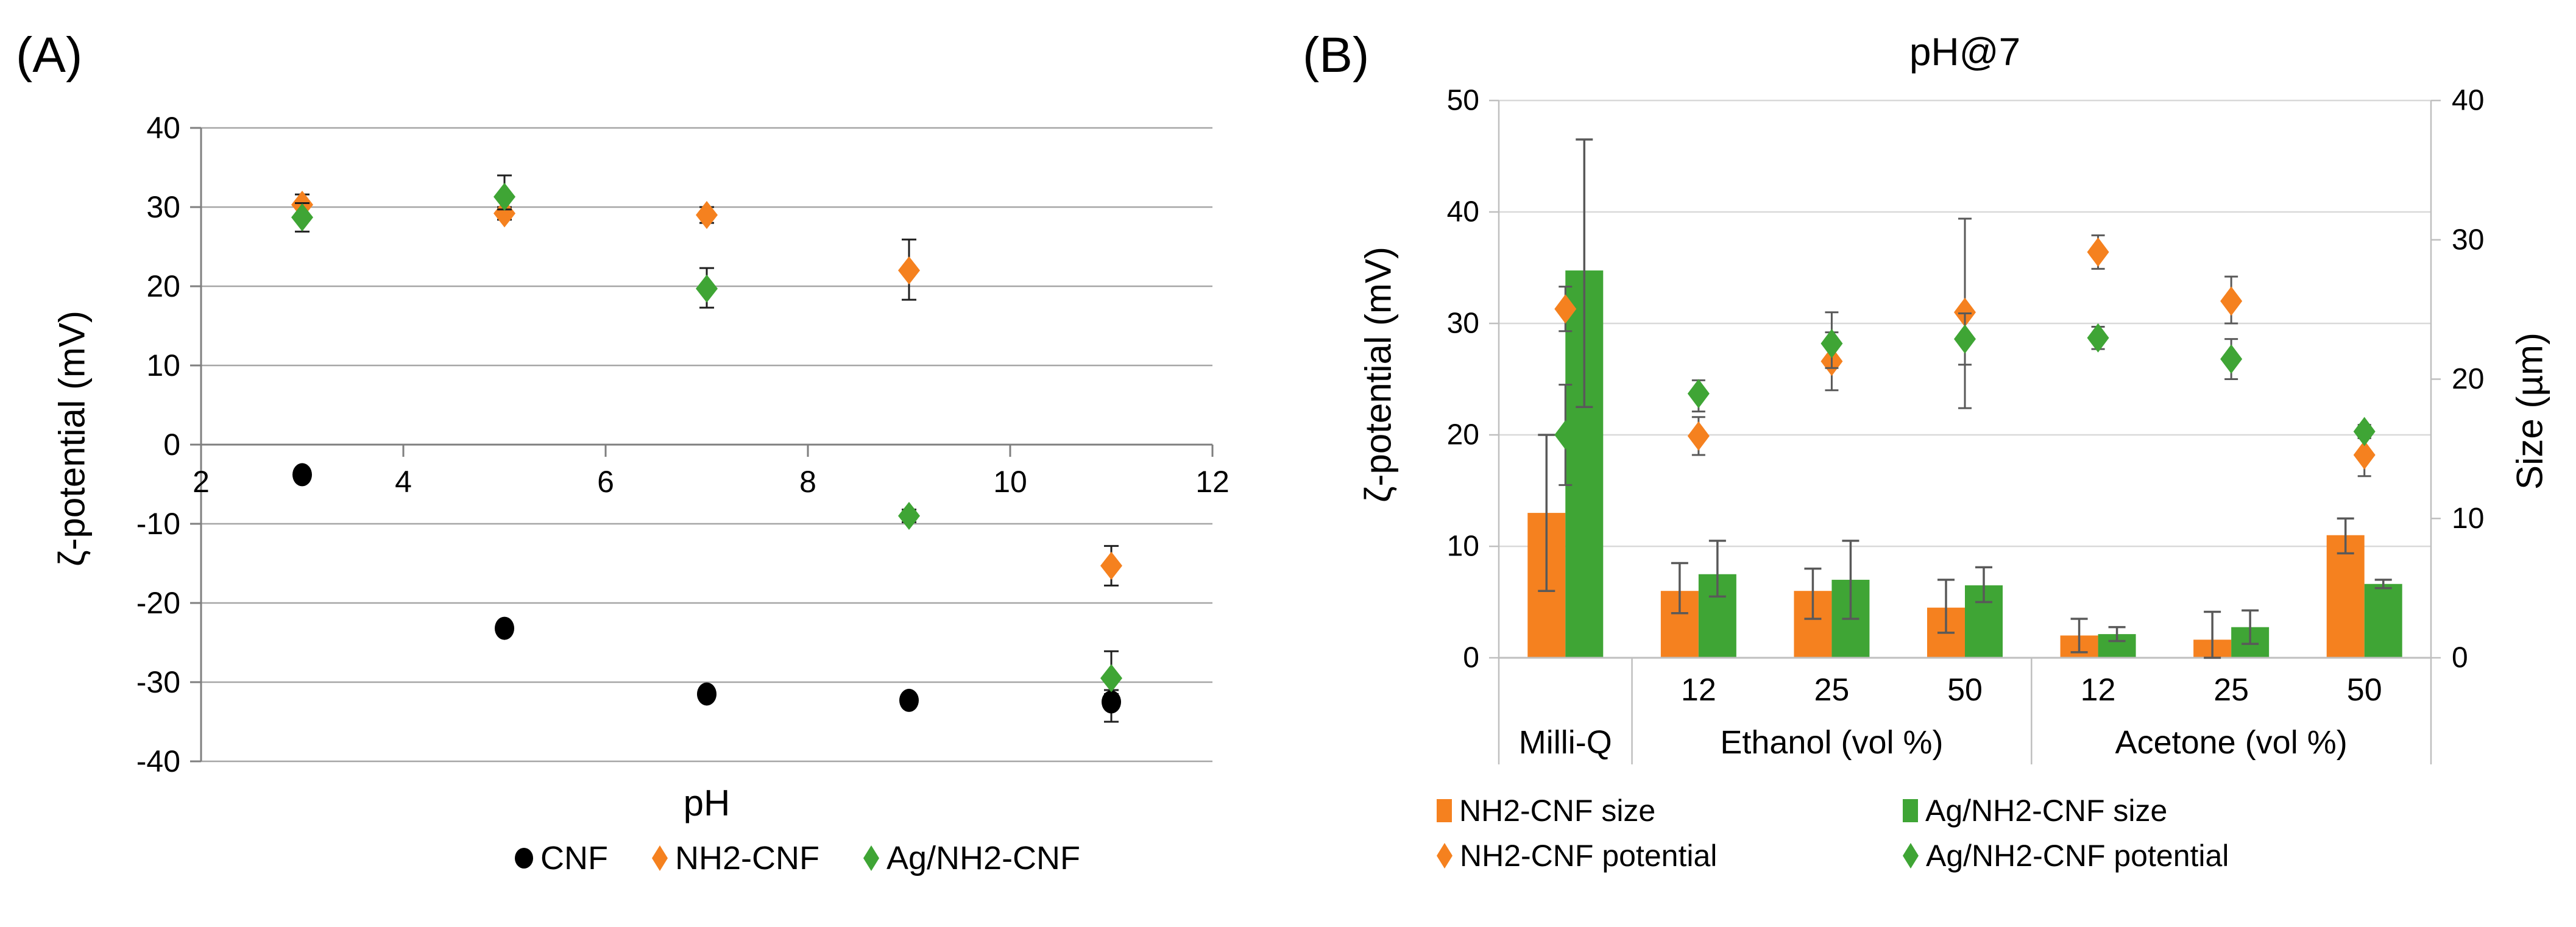 Image resolution: width=2576 pixels, height=927 pixels. What do you see at coordinates (49, 55) in the screenshot?
I see `panel-a-label: (A)` at bounding box center [49, 55].